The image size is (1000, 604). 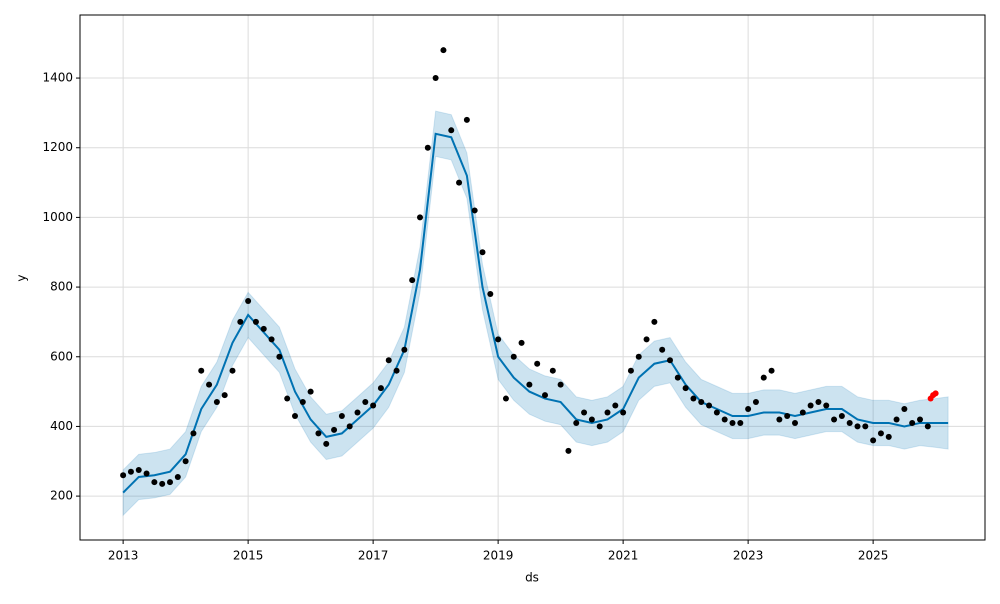 I want to click on y-tick-label: 800, so click(x=61, y=287).